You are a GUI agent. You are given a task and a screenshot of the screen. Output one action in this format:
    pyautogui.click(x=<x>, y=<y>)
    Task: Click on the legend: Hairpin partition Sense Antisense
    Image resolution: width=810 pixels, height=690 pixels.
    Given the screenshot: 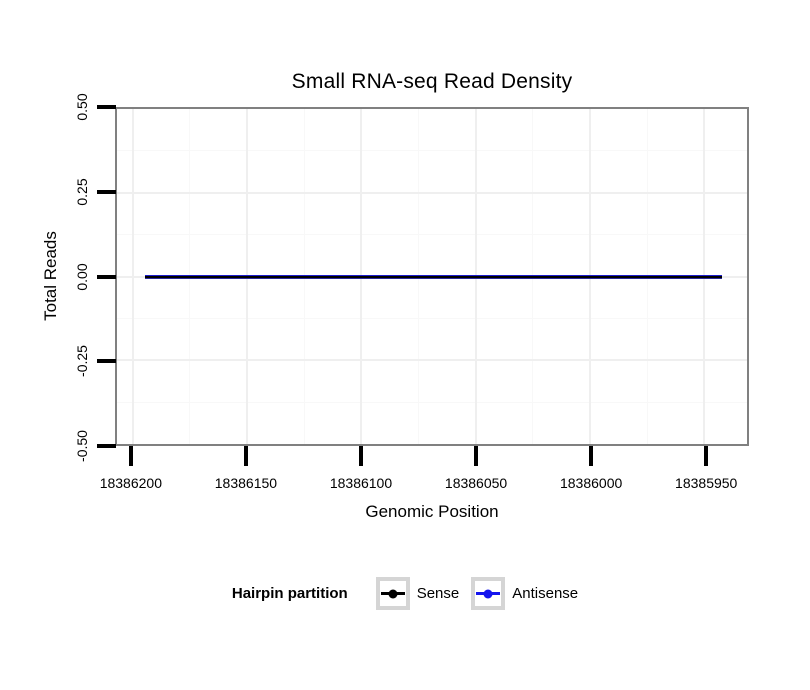 What is the action you would take?
    pyautogui.click(x=405, y=593)
    